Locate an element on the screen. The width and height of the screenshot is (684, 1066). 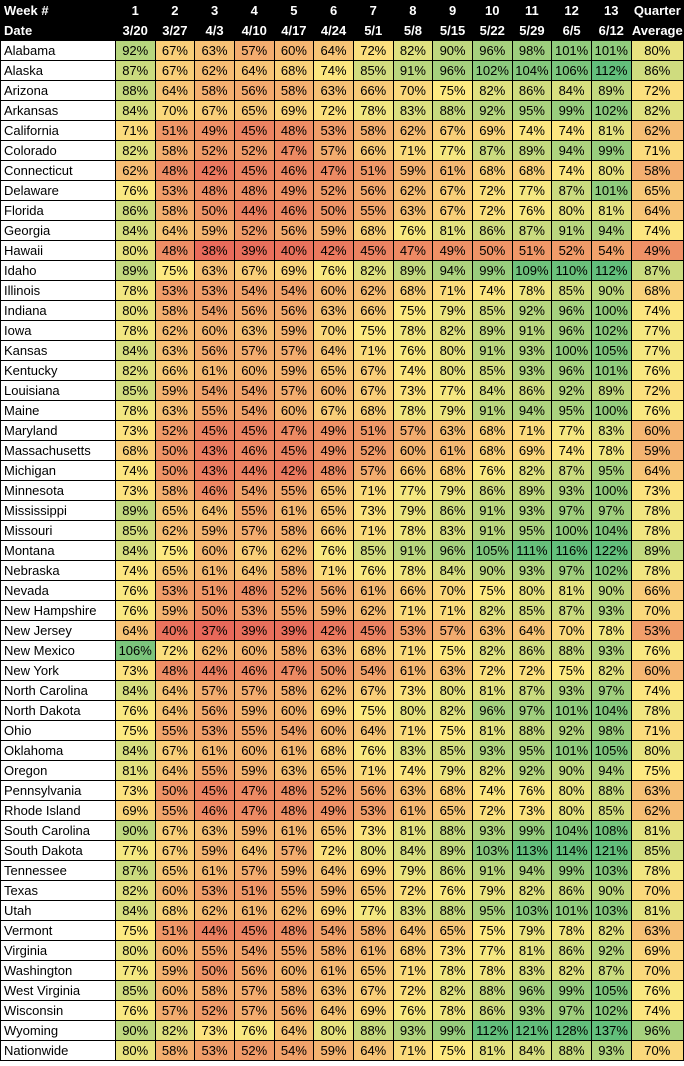
average-cell: 86% is located at coordinates (657, 70).